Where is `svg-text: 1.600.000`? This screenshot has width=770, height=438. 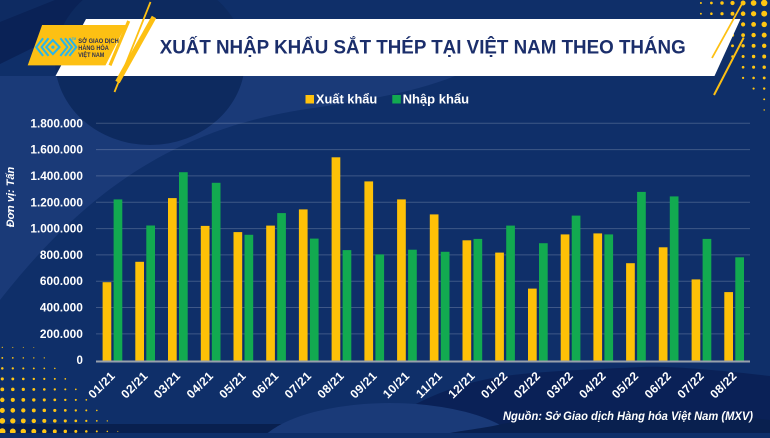 svg-text: 1.600.000 is located at coordinates (56, 151).